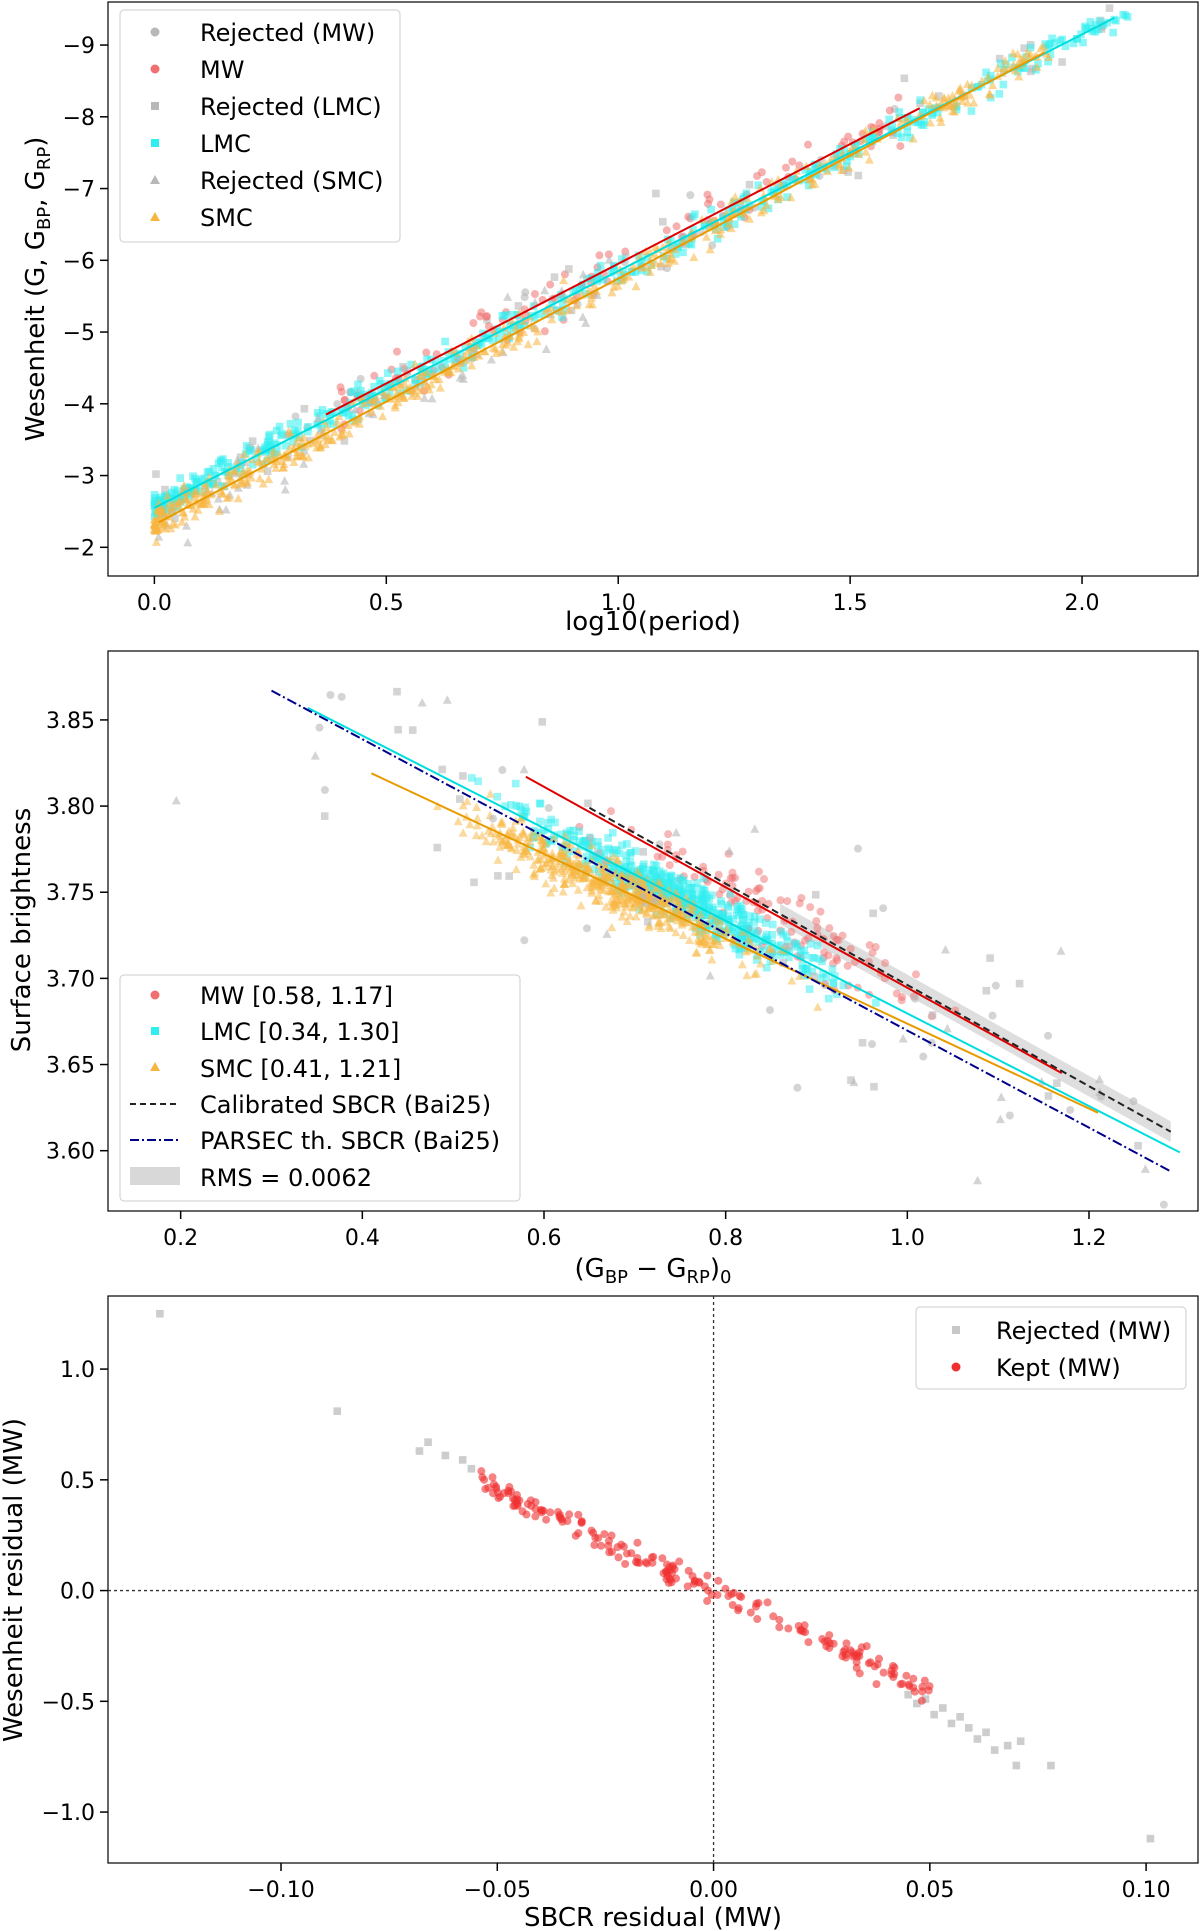  What do you see at coordinates (155, 179) in the screenshot?
I see `legend-marker-rejected-smc` at bounding box center [155, 179].